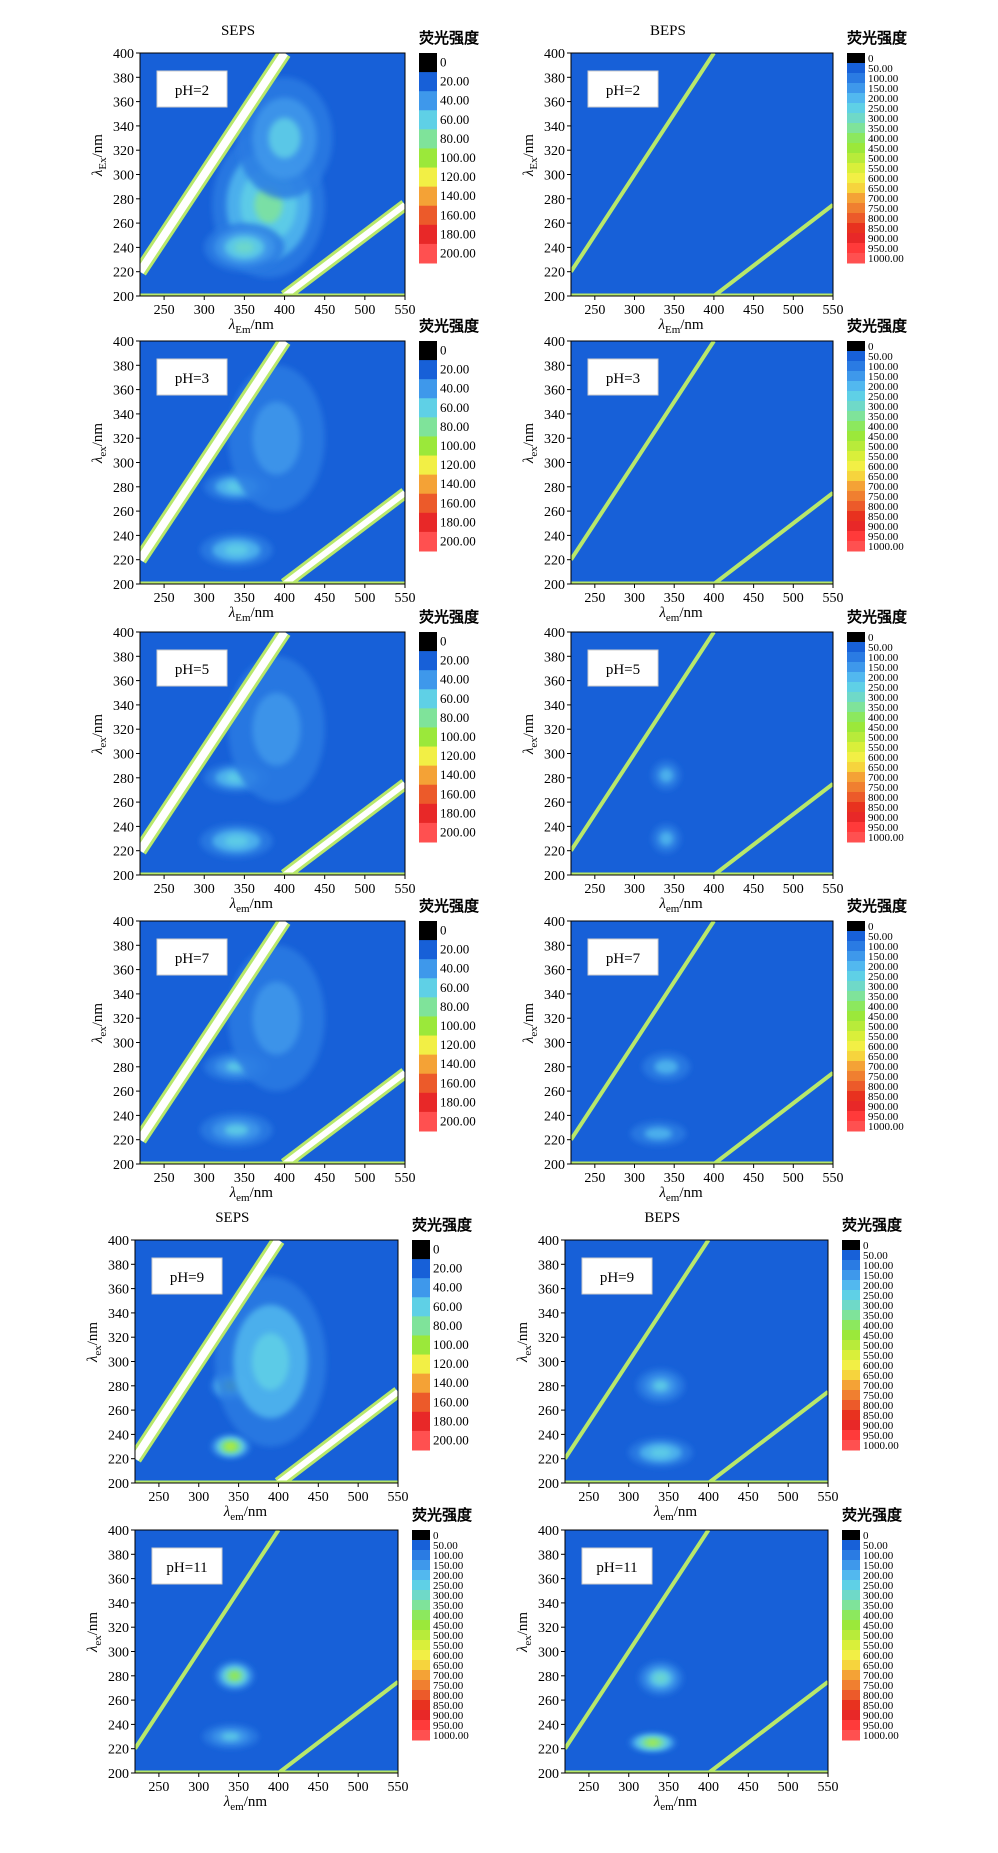  What do you see at coordinates (458, 214) in the screenshot?
I see `legend-label: 160.00` at bounding box center [458, 214].